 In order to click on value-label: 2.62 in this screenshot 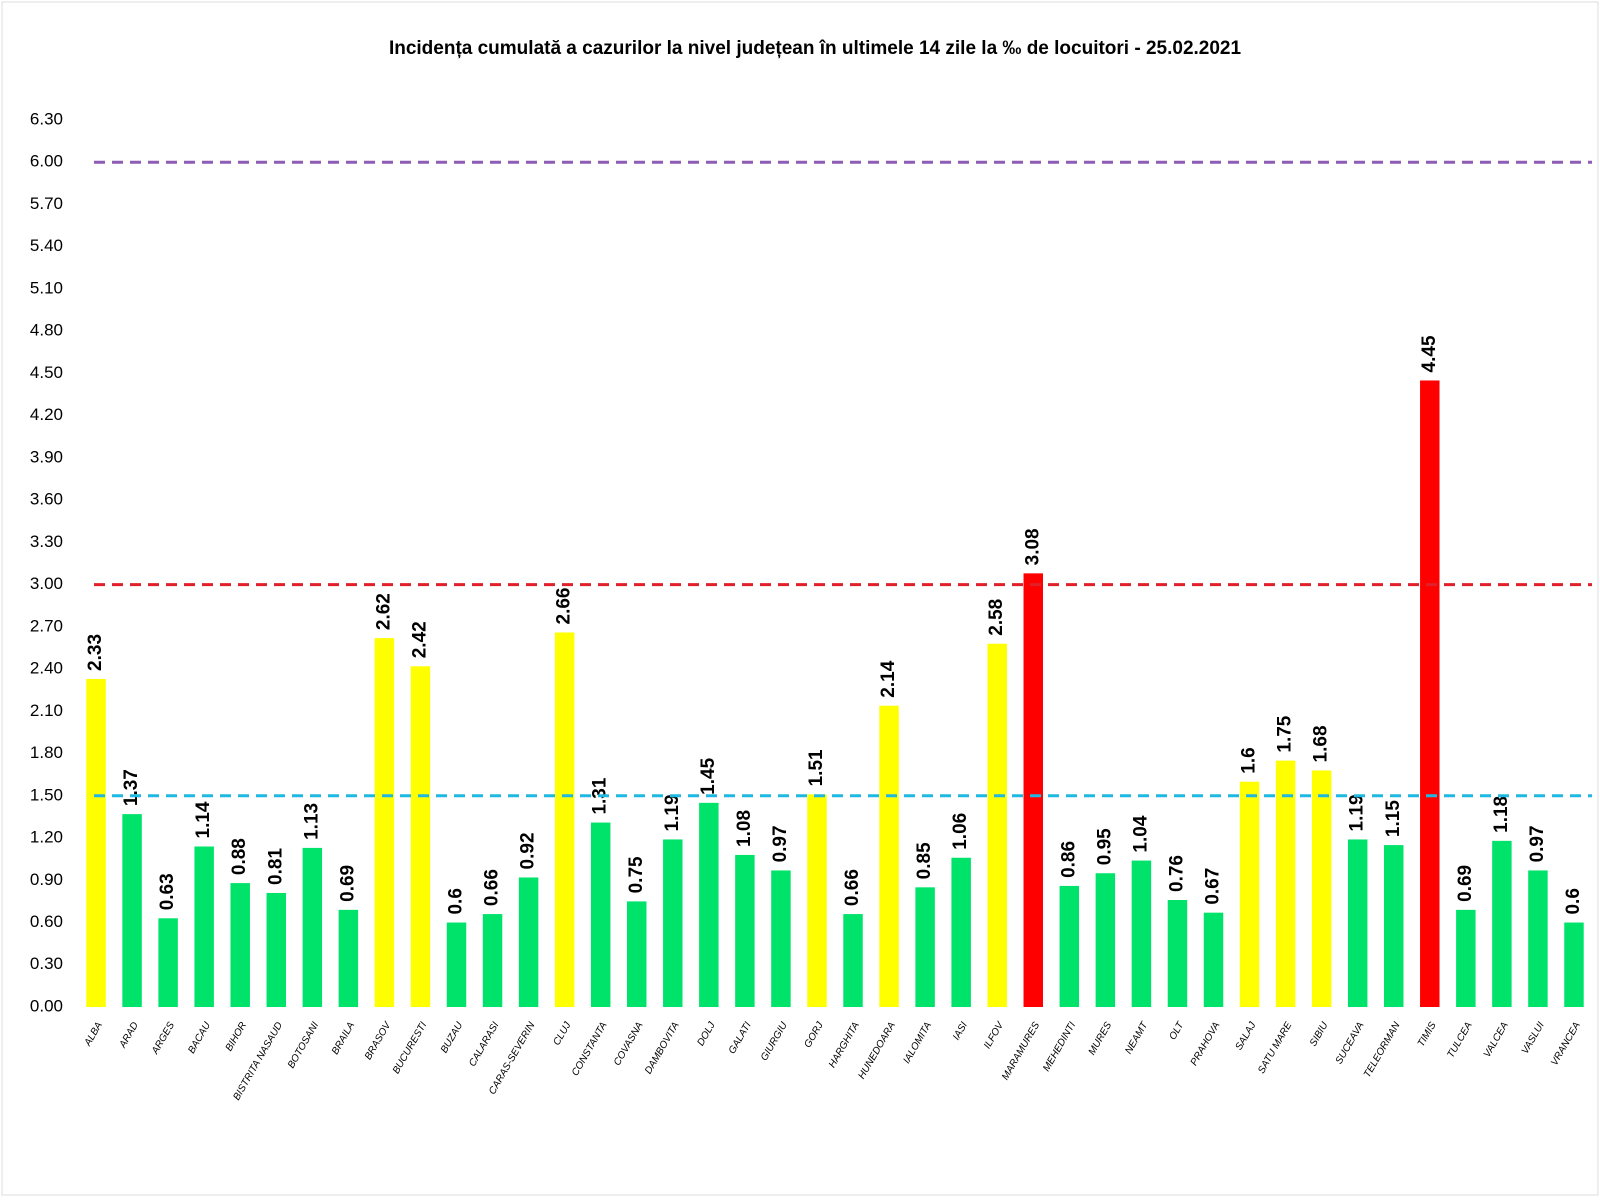, I will do `click(383, 611)`.